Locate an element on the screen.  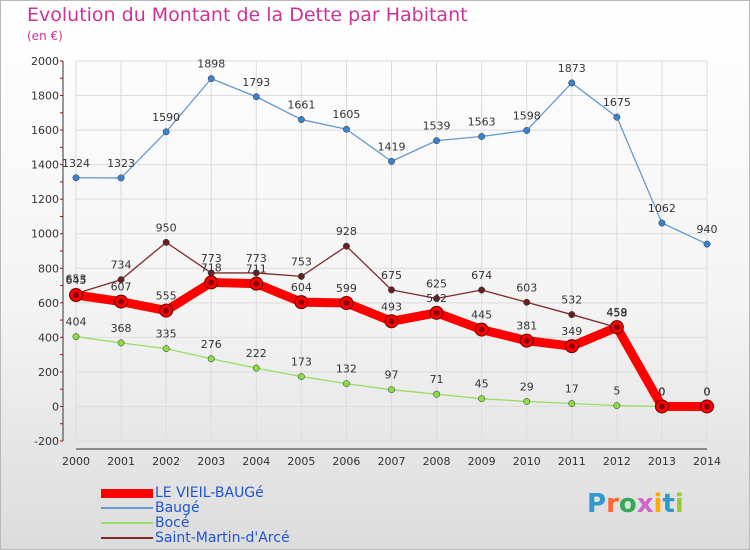
y-tick-label: 1200 is located at coordinates (45, 199).